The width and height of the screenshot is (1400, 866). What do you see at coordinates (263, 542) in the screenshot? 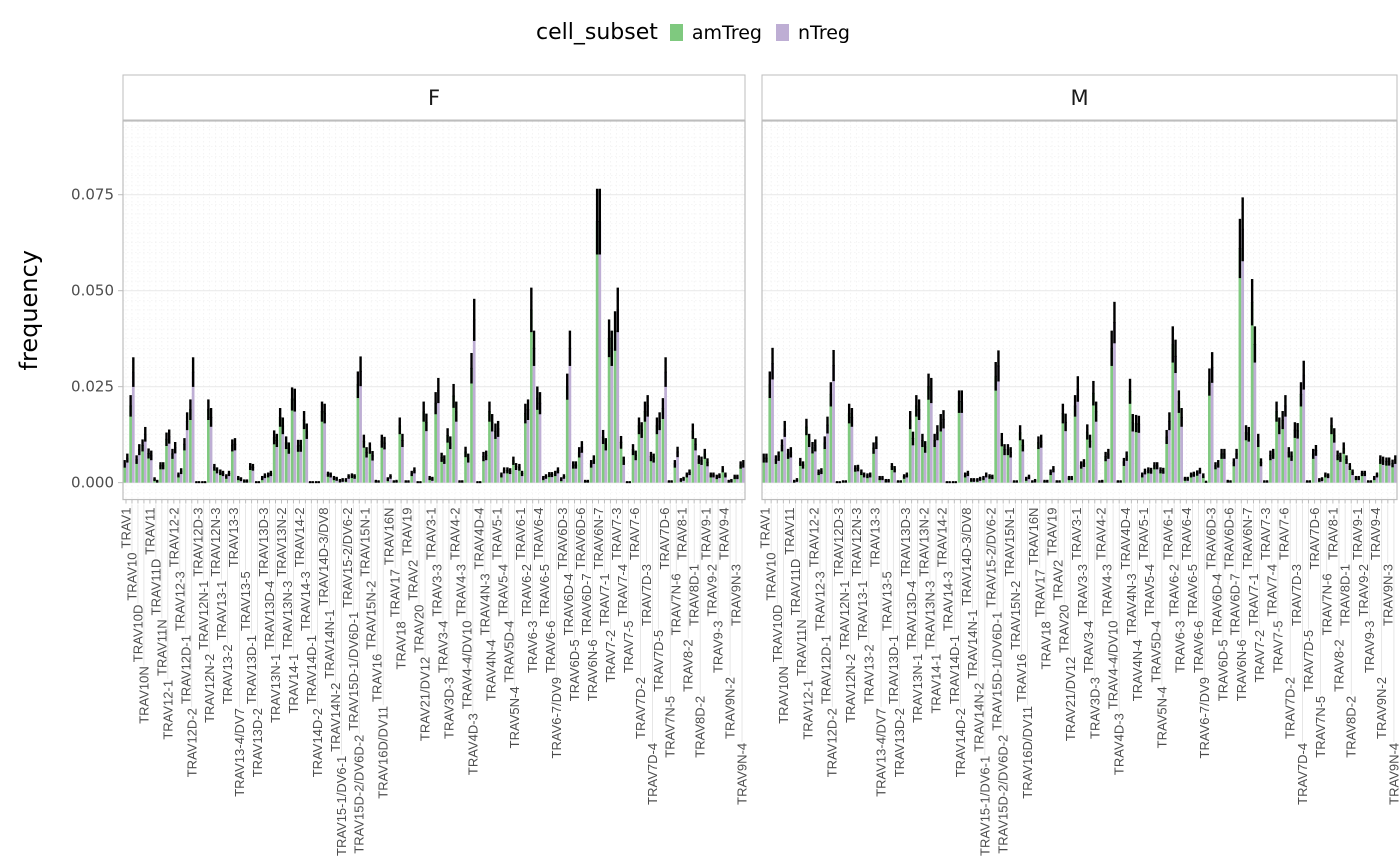
I see `x-tick-label: TRAV13D-3` at bounding box center [263, 542].